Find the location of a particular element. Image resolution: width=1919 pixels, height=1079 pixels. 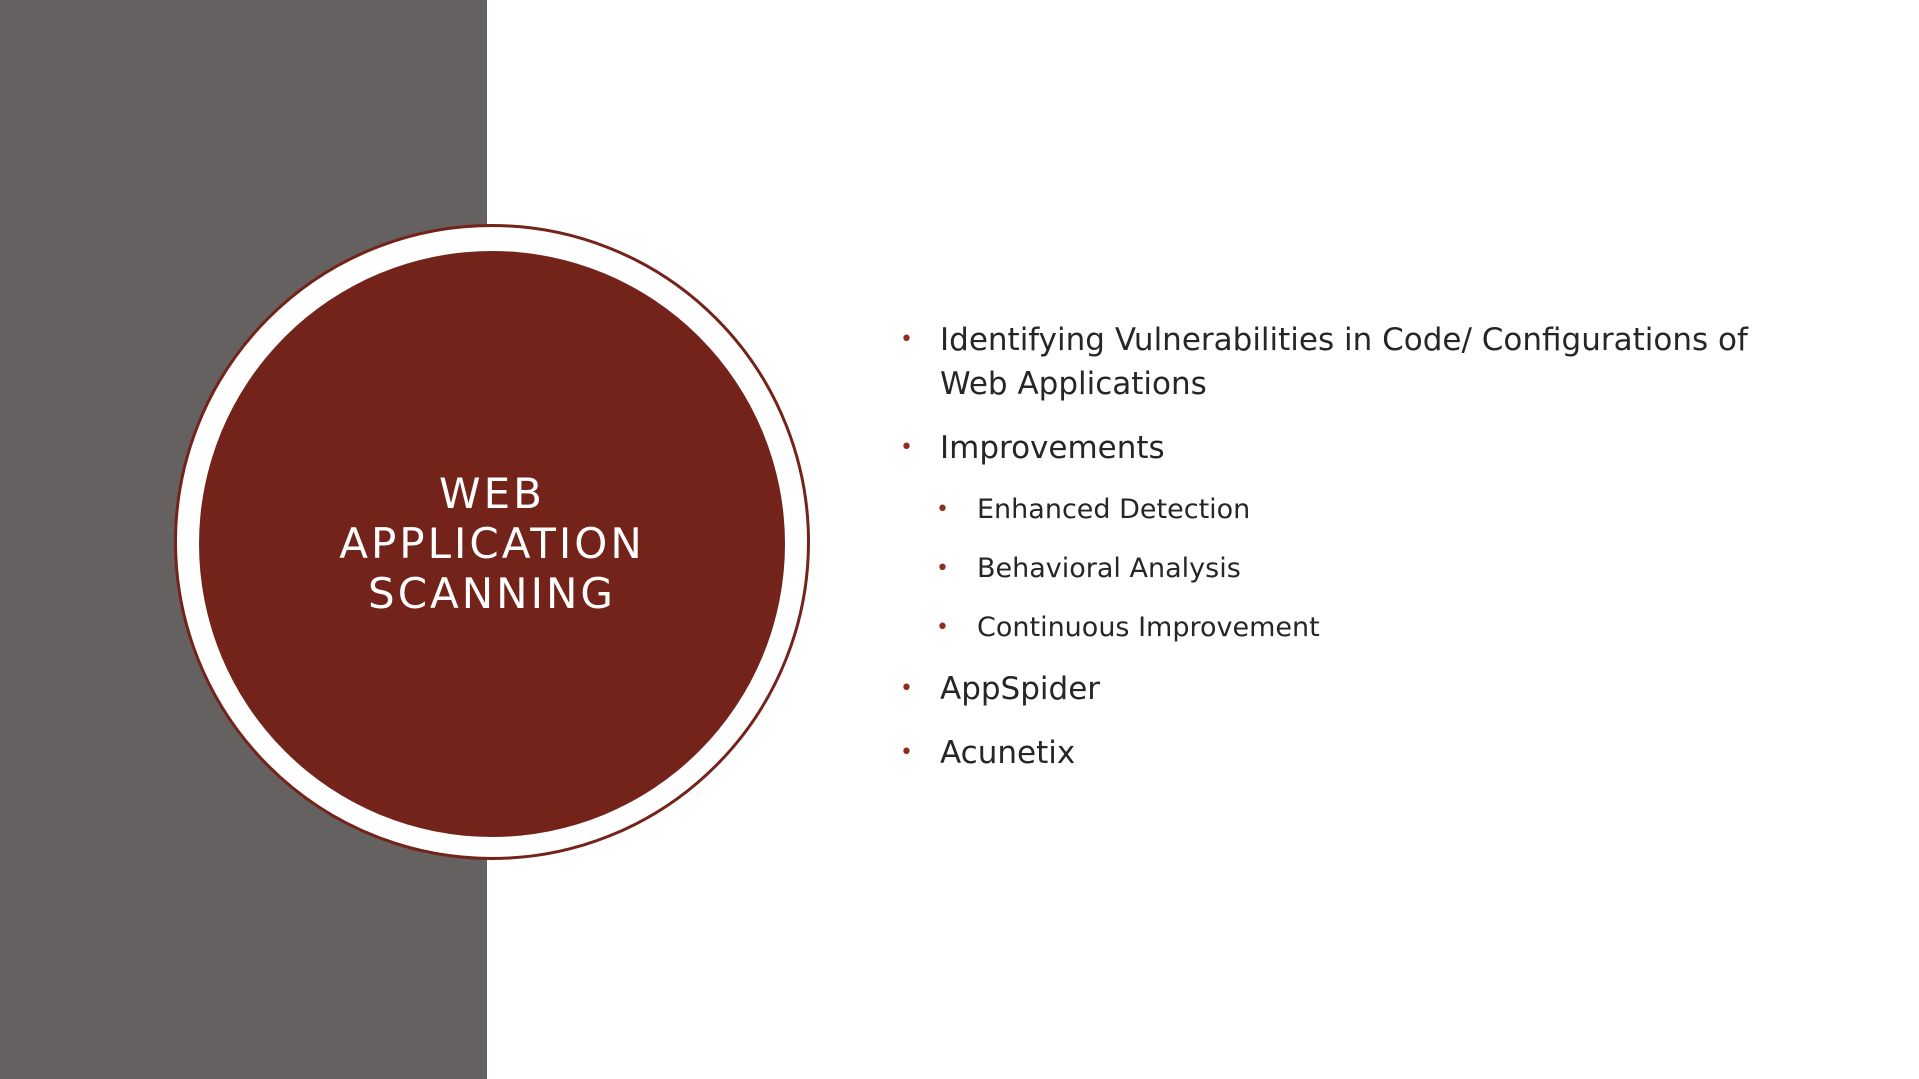

bullet-text: Behavioral Analysis is located at coordinates (1109, 568).